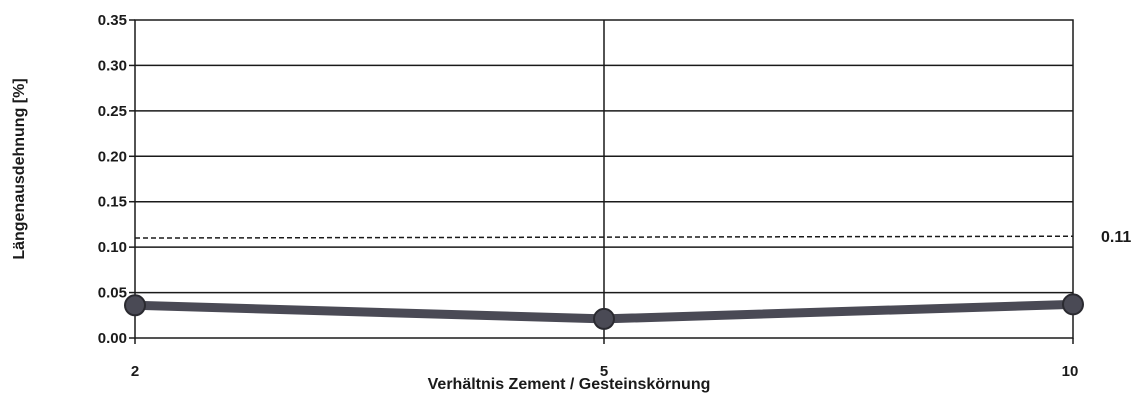 Image resolution: width=1141 pixels, height=394 pixels. I want to click on y-tick-label: 0.30, so click(112, 65).